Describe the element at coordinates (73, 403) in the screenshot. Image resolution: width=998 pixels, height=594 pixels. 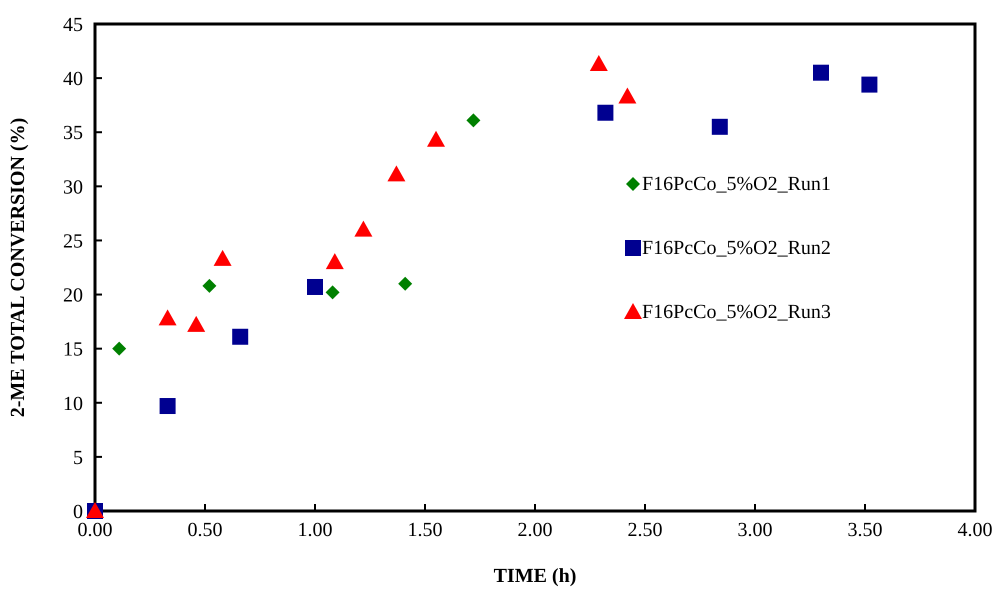
I see `y-tick-label: 10` at that location.